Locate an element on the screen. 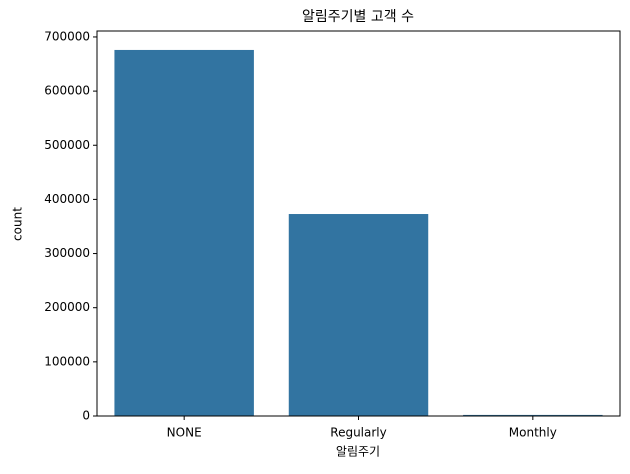 This screenshot has width=630, height=474. x-tick-label: NONE is located at coordinates (184, 433).